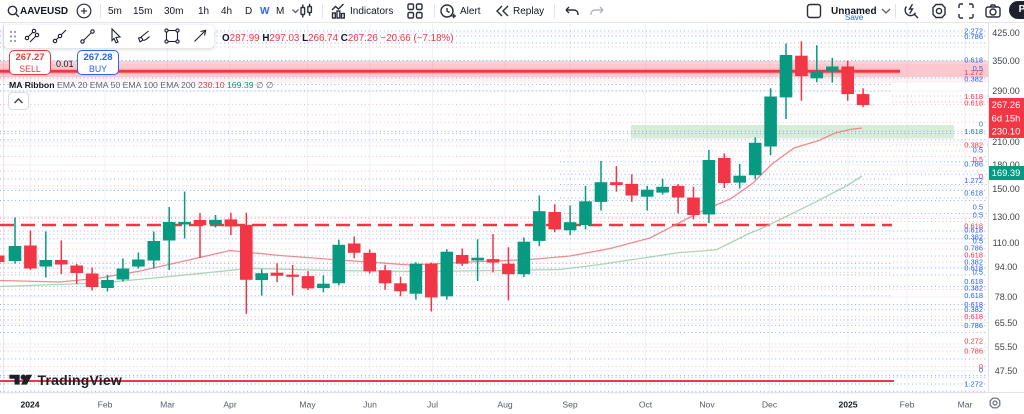 Image resolution: width=1024 pixels, height=414 pixels. I want to click on svg-text: 2.272, so click(973, 31).